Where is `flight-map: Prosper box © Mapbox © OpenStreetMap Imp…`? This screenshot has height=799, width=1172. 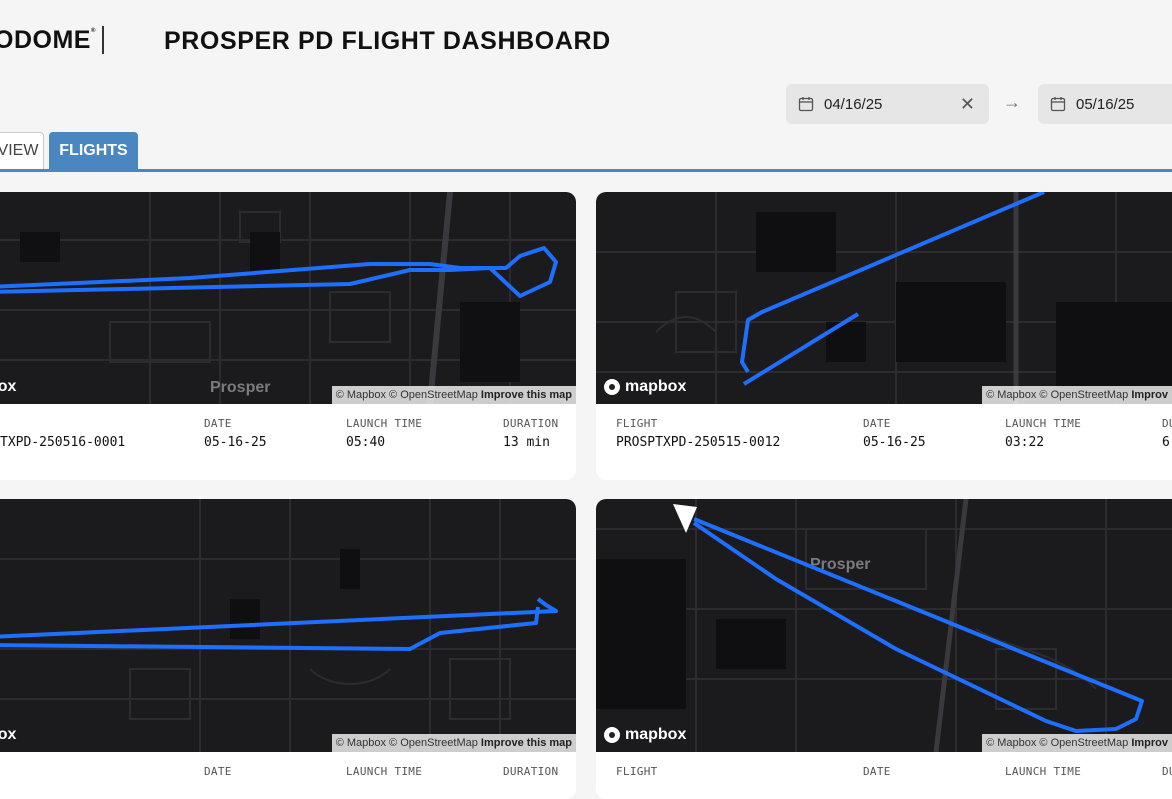 flight-map: Prosper box © Mapbox © OpenStreetMap Imp… is located at coordinates (288, 298).